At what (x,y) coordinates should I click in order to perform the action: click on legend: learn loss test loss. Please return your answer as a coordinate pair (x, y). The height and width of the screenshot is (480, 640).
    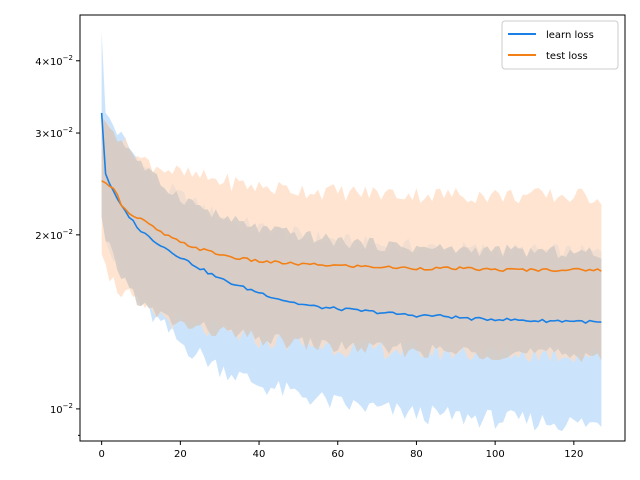
    Looking at the image, I should click on (560, 45).